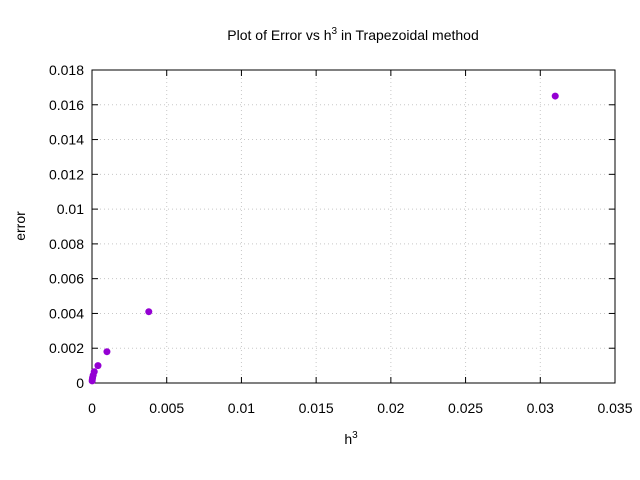 The image size is (640, 480). Describe the element at coordinates (614, 408) in the screenshot. I see `x-tick-label: 0.035` at that location.